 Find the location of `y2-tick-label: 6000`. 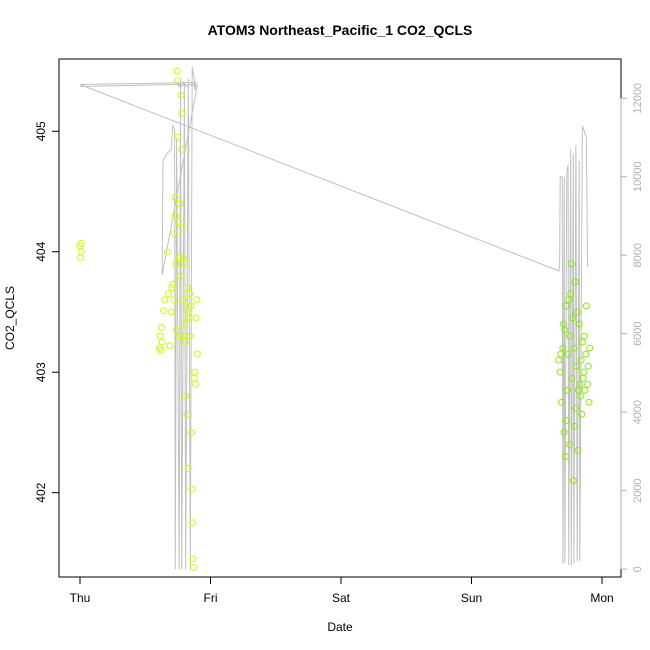

y2-tick-label: 6000 is located at coordinates (638, 333).